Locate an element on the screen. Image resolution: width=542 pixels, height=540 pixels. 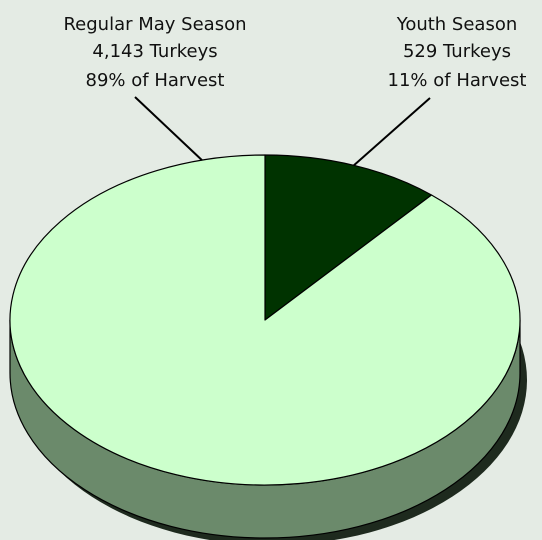
label-youth-season: Youth Season 529 Turkeys 11% of Harvest is located at coordinates (457, 52).